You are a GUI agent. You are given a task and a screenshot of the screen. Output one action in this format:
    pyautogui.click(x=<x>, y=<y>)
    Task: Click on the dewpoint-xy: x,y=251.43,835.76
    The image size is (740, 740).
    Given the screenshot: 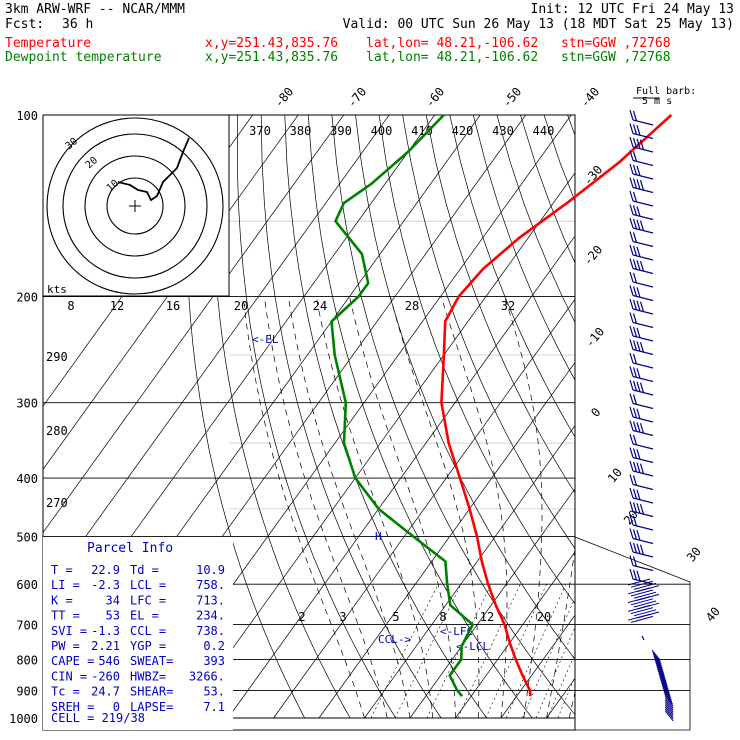 What is the action you would take?
    pyautogui.click(x=272, y=57)
    